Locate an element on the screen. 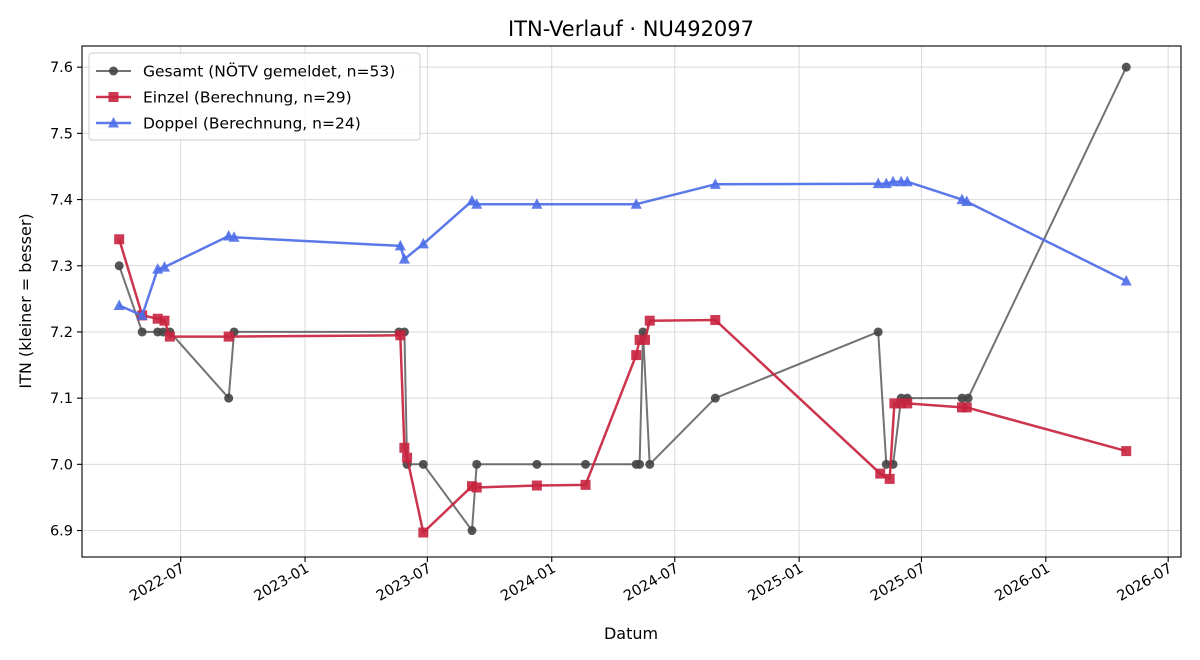 Image resolution: width=1200 pixels, height=660 pixels. legend-box is located at coordinates (254, 96).